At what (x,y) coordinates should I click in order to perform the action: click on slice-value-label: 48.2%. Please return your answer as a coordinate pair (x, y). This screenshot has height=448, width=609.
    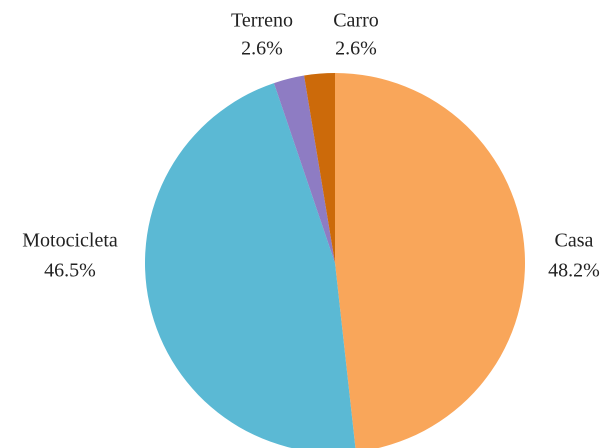
    Looking at the image, I should click on (574, 271).